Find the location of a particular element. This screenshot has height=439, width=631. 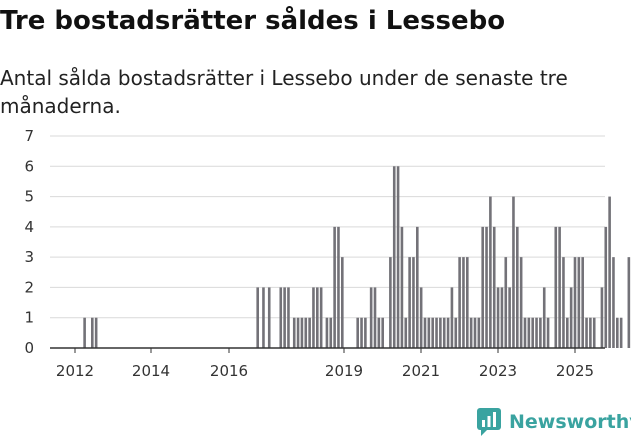

x-tick-label: 2019 is located at coordinates (344, 371).